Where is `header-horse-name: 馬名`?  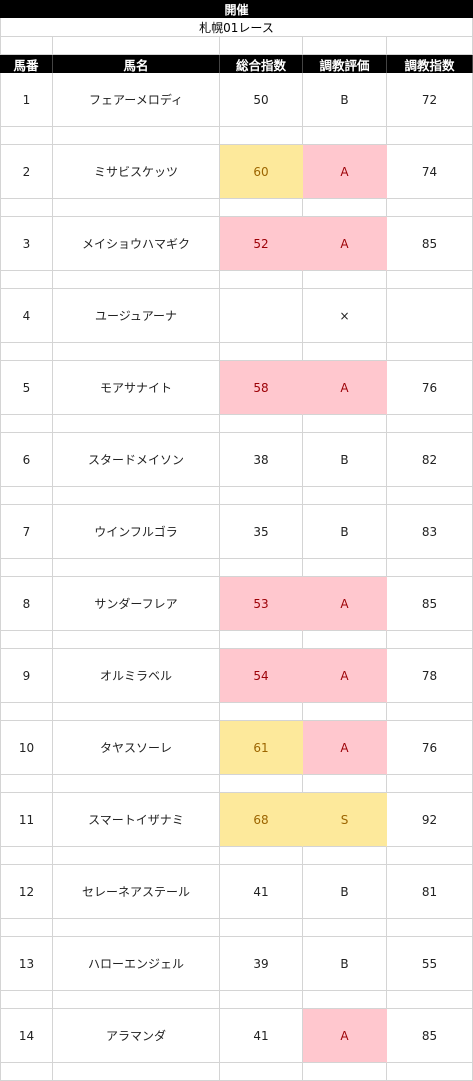
header-horse-name: 馬名 is located at coordinates (136, 64).